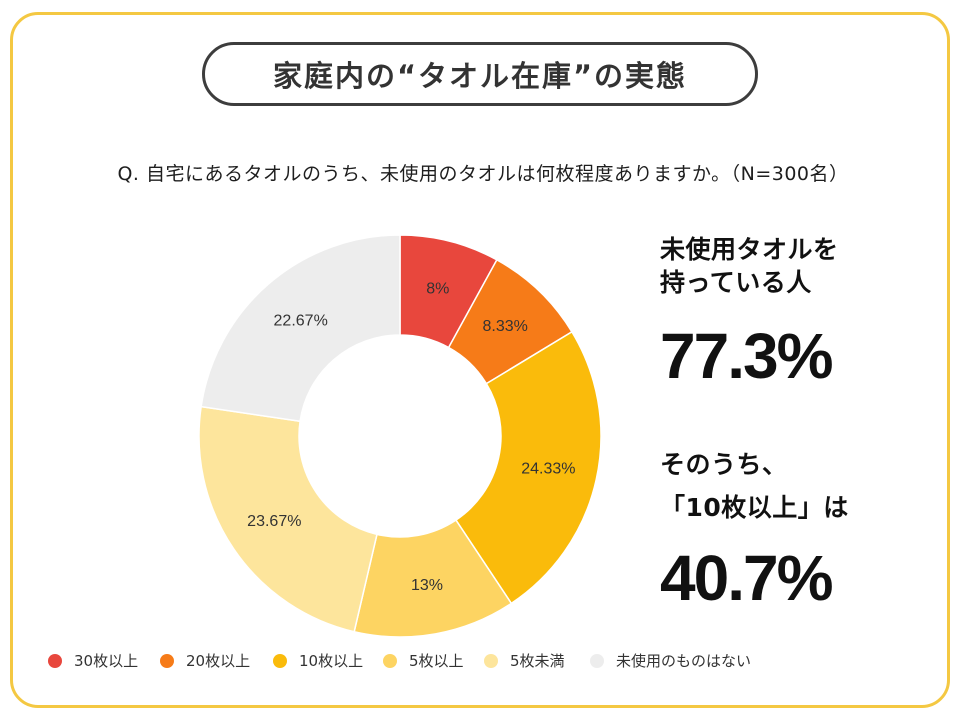 The height and width of the screenshot is (720, 960). What do you see at coordinates (55, 661) in the screenshot?
I see `legend-swatch-30-or-more` at bounding box center [55, 661].